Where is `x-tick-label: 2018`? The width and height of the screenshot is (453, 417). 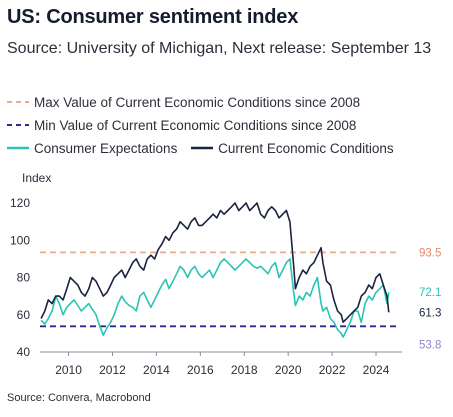
x-tick-label: 2018 is located at coordinates (244, 370).